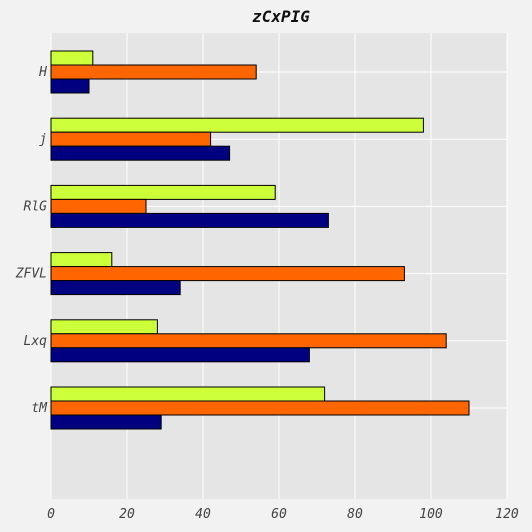  Describe the element at coordinates (42, 72) in the screenshot. I see `y-tick-label: H` at that location.